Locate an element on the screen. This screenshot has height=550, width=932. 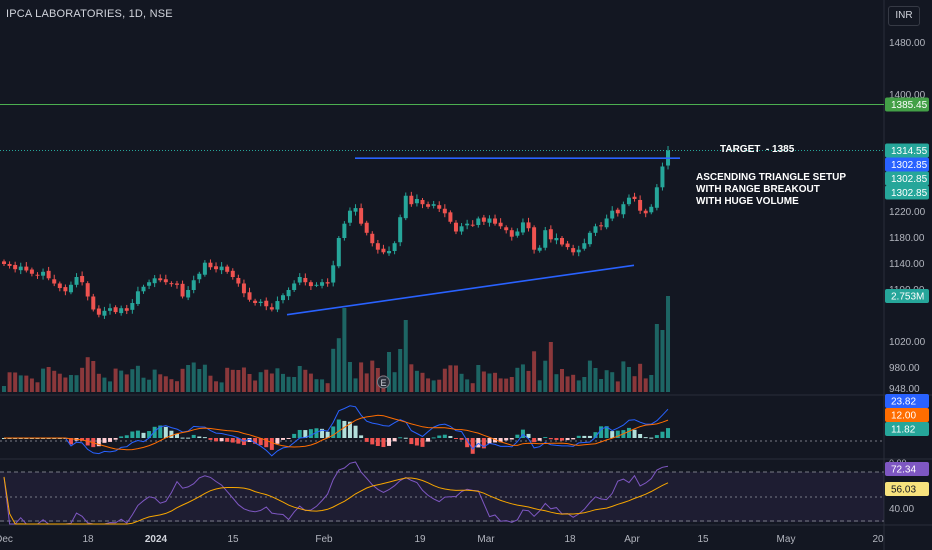
time-tick-label: Mar is located at coordinates (486, 539).